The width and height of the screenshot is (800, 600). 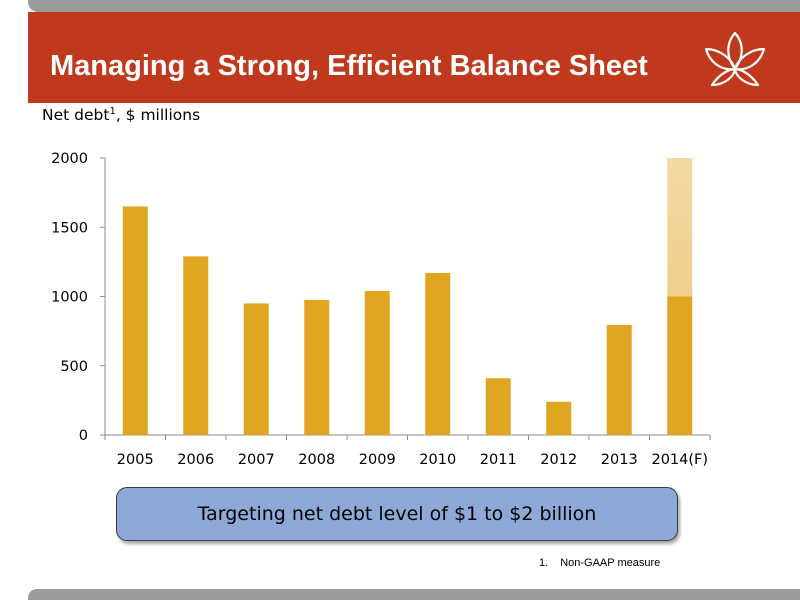 What do you see at coordinates (256, 460) in the screenshot?
I see `x-tick-label: 2007` at bounding box center [256, 460].